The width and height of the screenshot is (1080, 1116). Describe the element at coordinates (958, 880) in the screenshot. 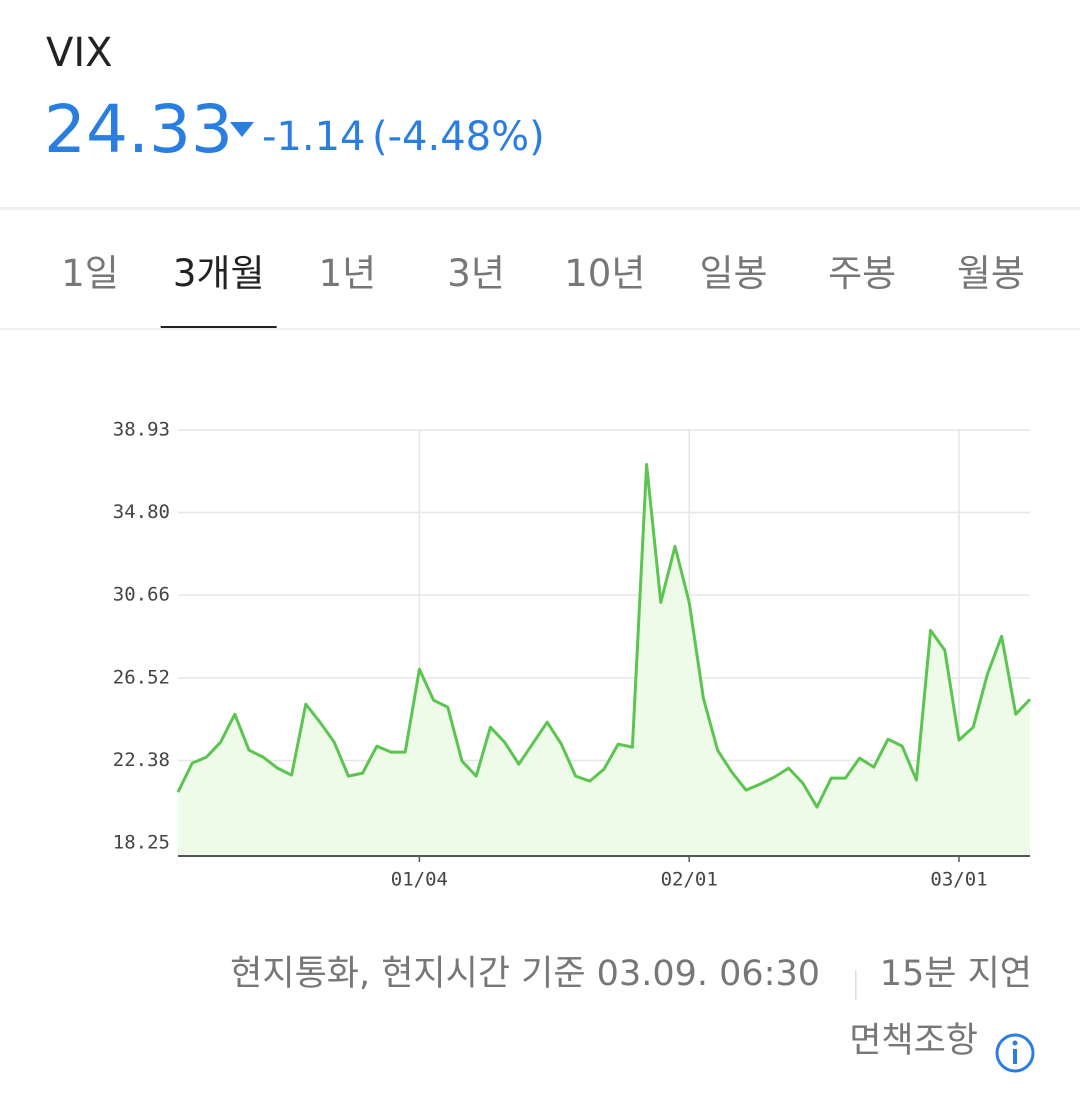

I see `x-tick-label: 03/01` at that location.